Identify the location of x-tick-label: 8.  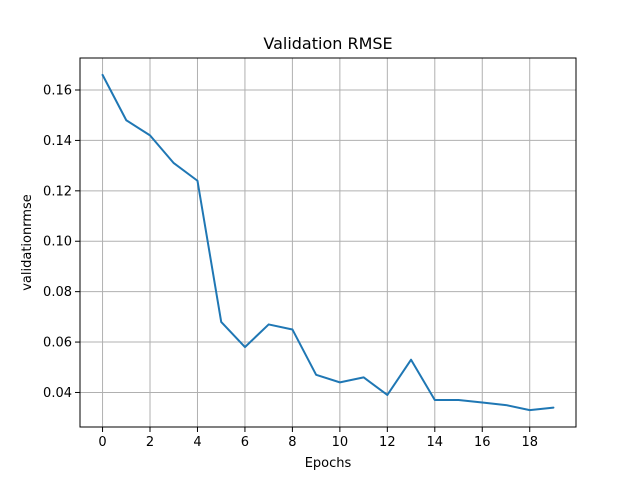
(292, 442).